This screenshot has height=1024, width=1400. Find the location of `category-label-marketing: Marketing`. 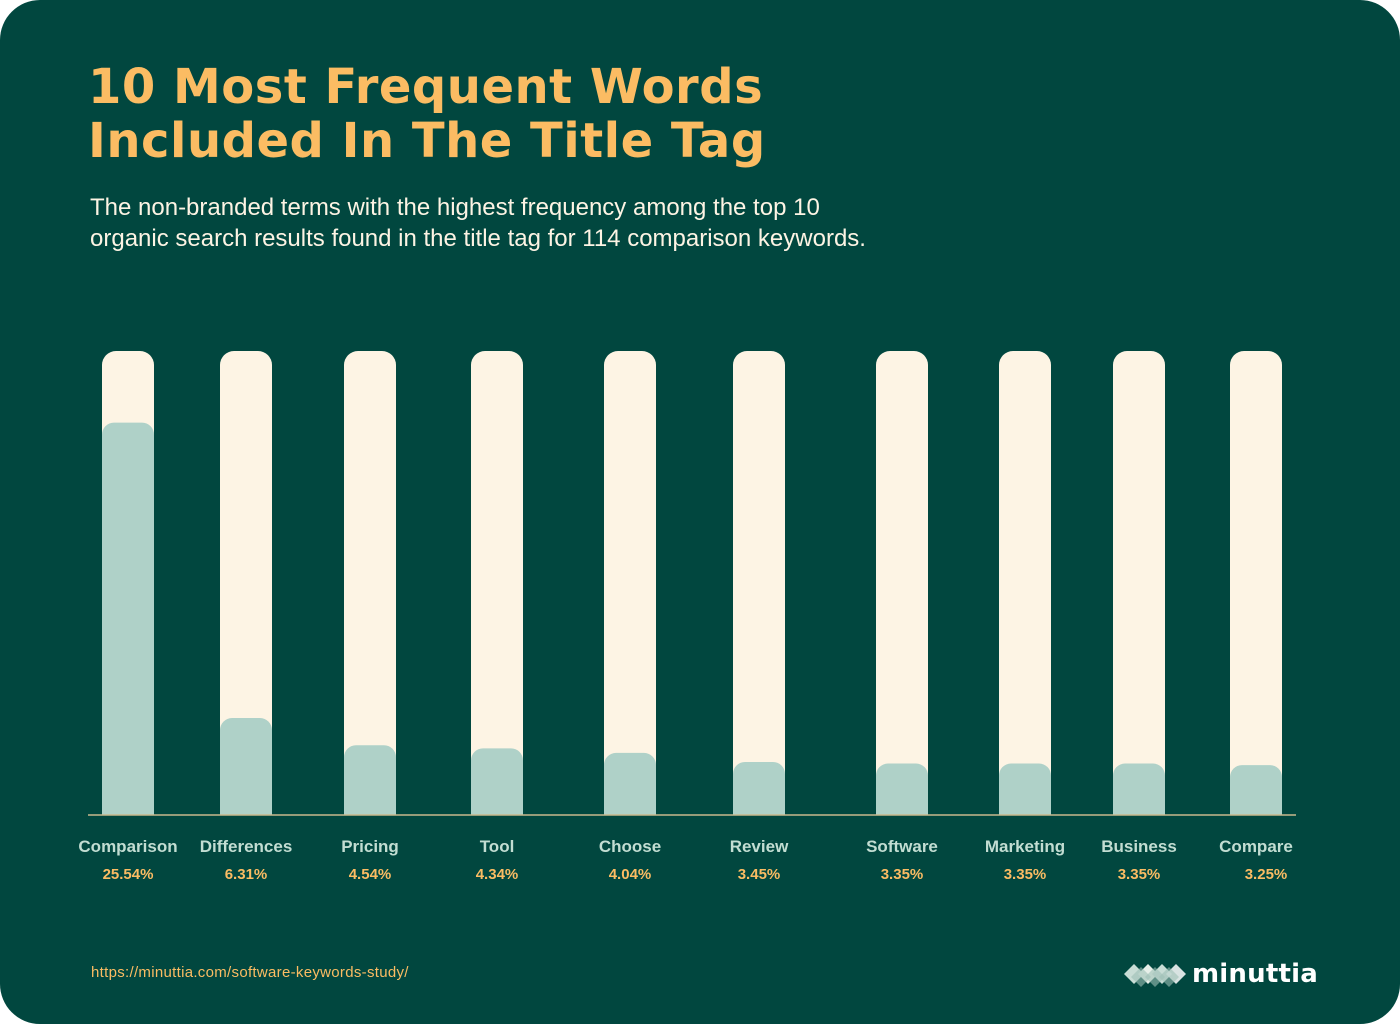

category-label-marketing: Marketing is located at coordinates (1025, 846).